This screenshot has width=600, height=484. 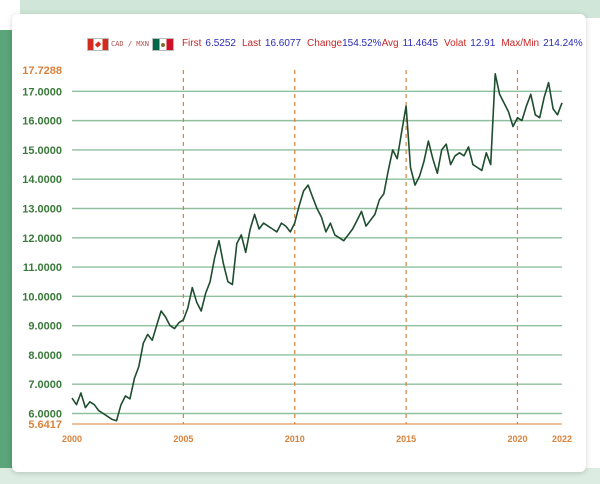 What do you see at coordinates (42, 71) in the screenshot?
I see `y-max-label: 17.7288` at bounding box center [42, 71].